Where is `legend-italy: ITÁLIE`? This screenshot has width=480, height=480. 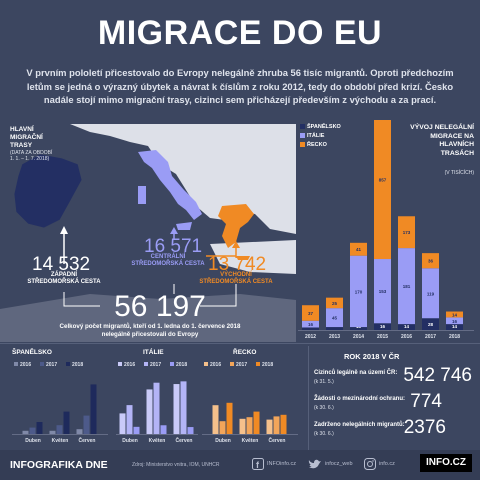 legend-italy: ITÁLIE is located at coordinates (320, 136).